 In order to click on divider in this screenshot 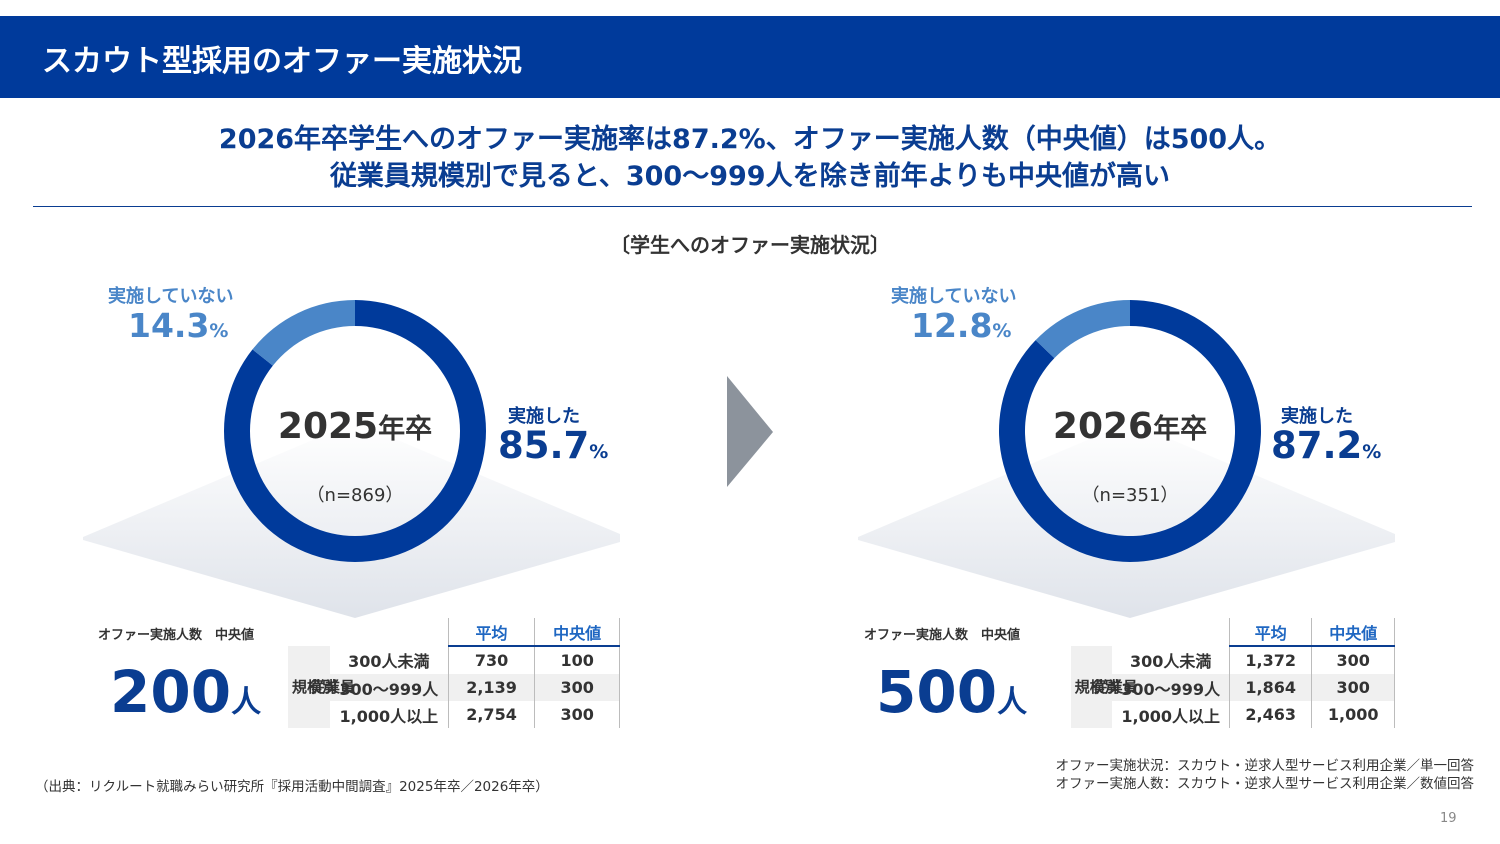, I will do `click(752, 206)`.